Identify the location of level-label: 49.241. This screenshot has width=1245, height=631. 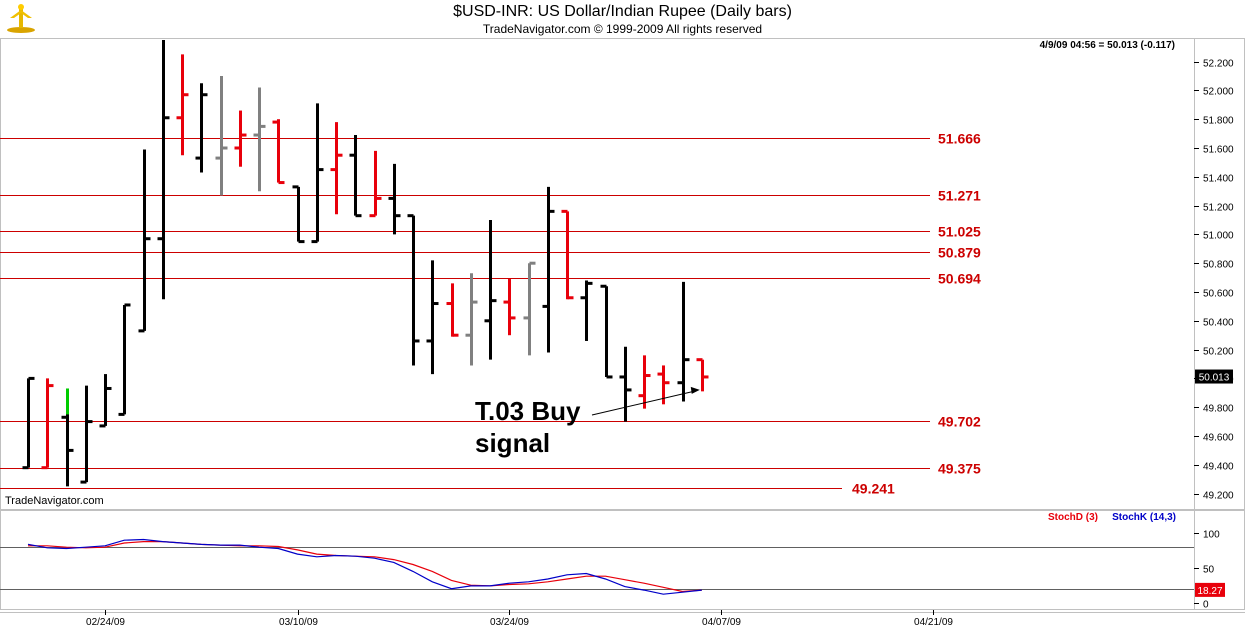
(873, 489).